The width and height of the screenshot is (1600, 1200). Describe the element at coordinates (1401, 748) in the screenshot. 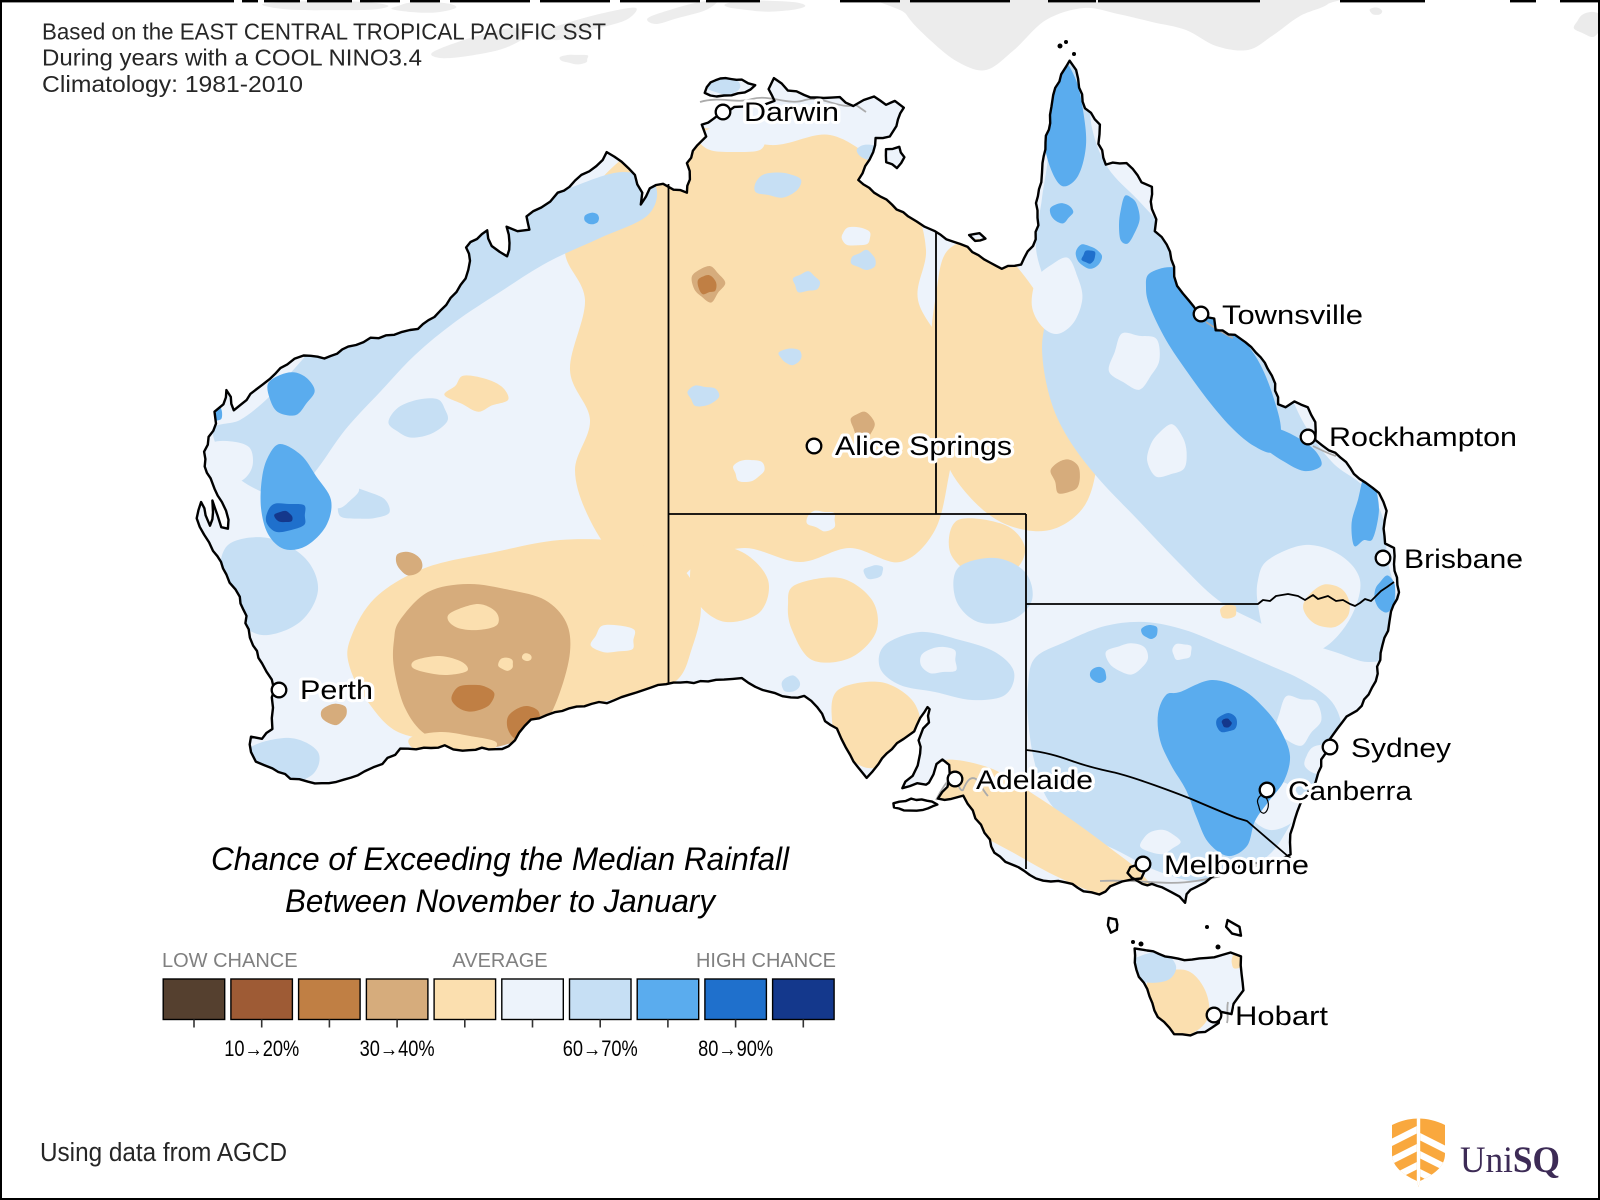

I see `svg-text: Sydney` at that location.